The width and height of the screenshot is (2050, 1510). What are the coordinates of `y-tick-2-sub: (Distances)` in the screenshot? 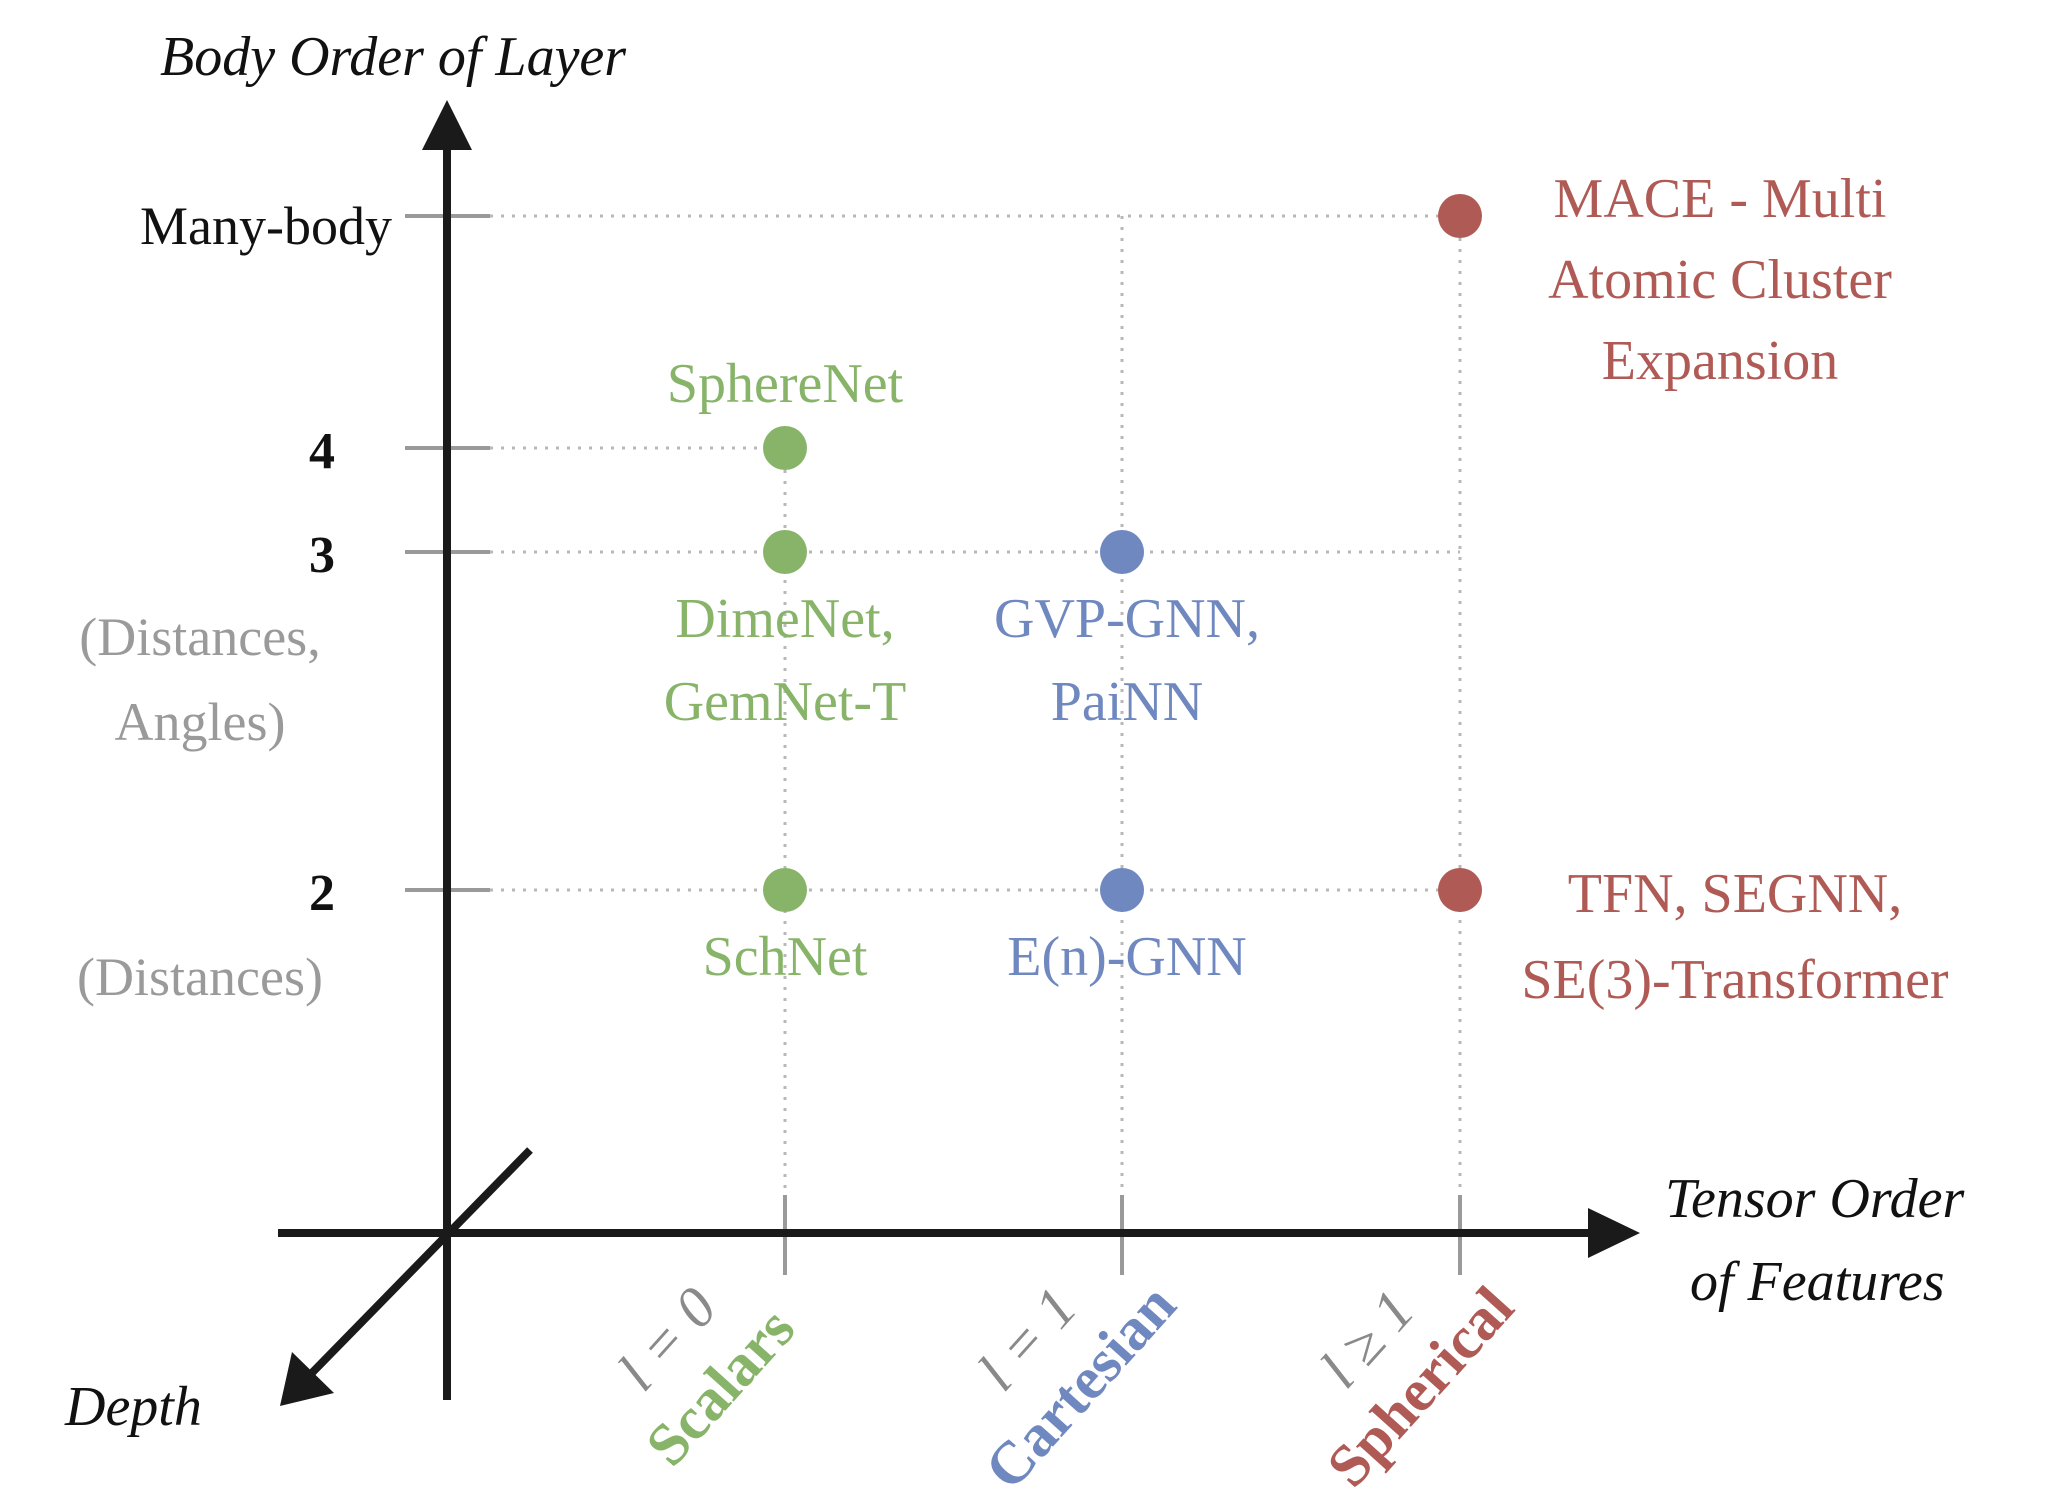 It's located at (200, 977).